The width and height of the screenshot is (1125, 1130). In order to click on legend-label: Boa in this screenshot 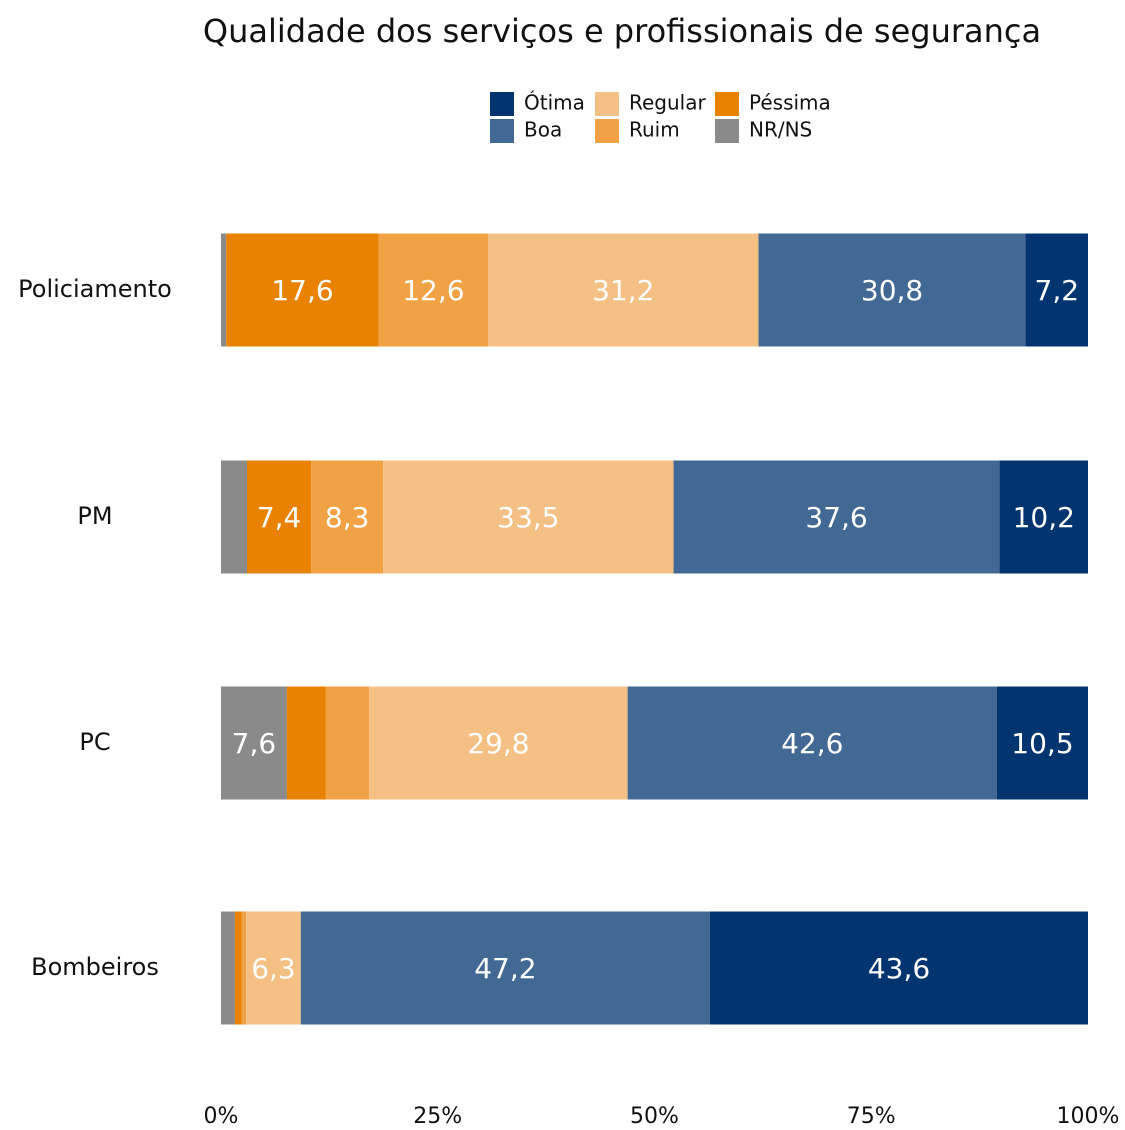, I will do `click(543, 130)`.